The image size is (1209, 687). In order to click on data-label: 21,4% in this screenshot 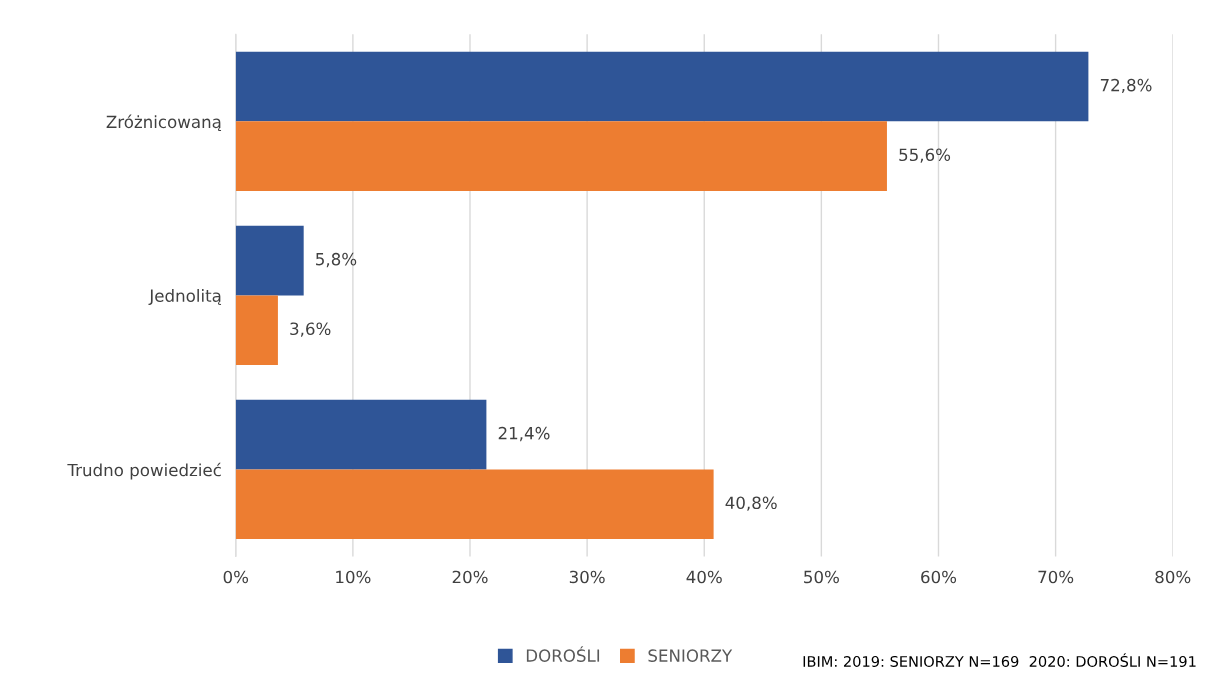, I will do `click(524, 434)`.